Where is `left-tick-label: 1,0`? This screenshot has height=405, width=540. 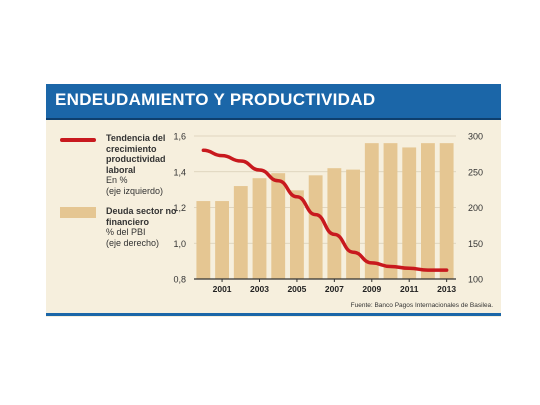 left-tick-label: 1,0 is located at coordinates (179, 244).